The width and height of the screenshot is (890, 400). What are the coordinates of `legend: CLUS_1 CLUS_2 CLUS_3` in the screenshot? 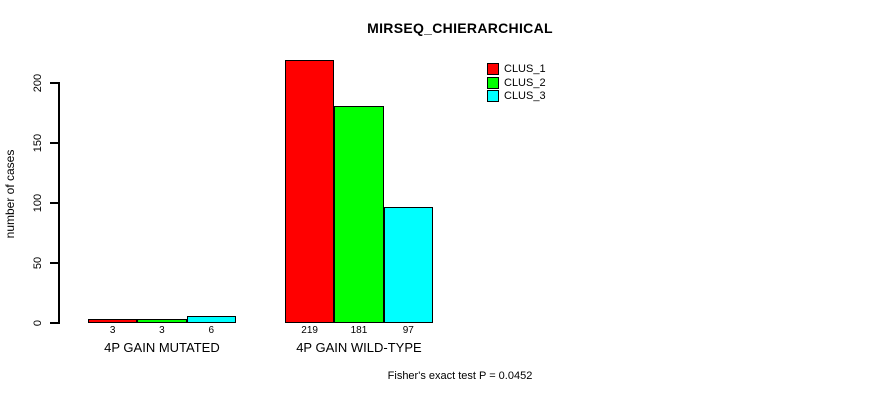 It's located at (516, 83).